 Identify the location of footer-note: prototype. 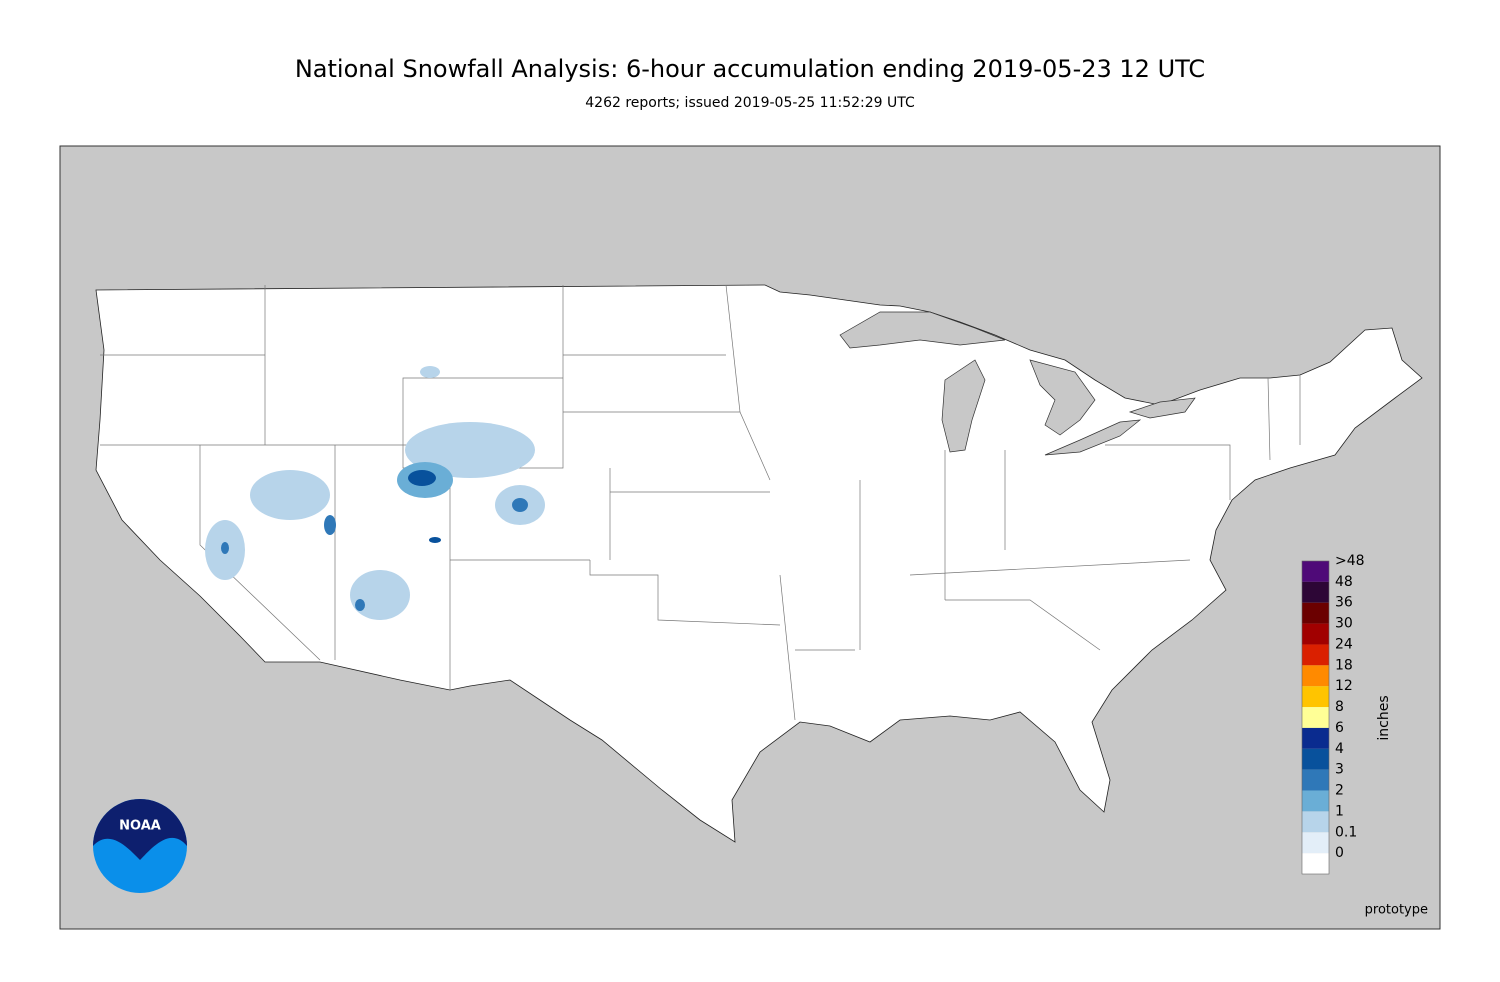
(1396, 910).